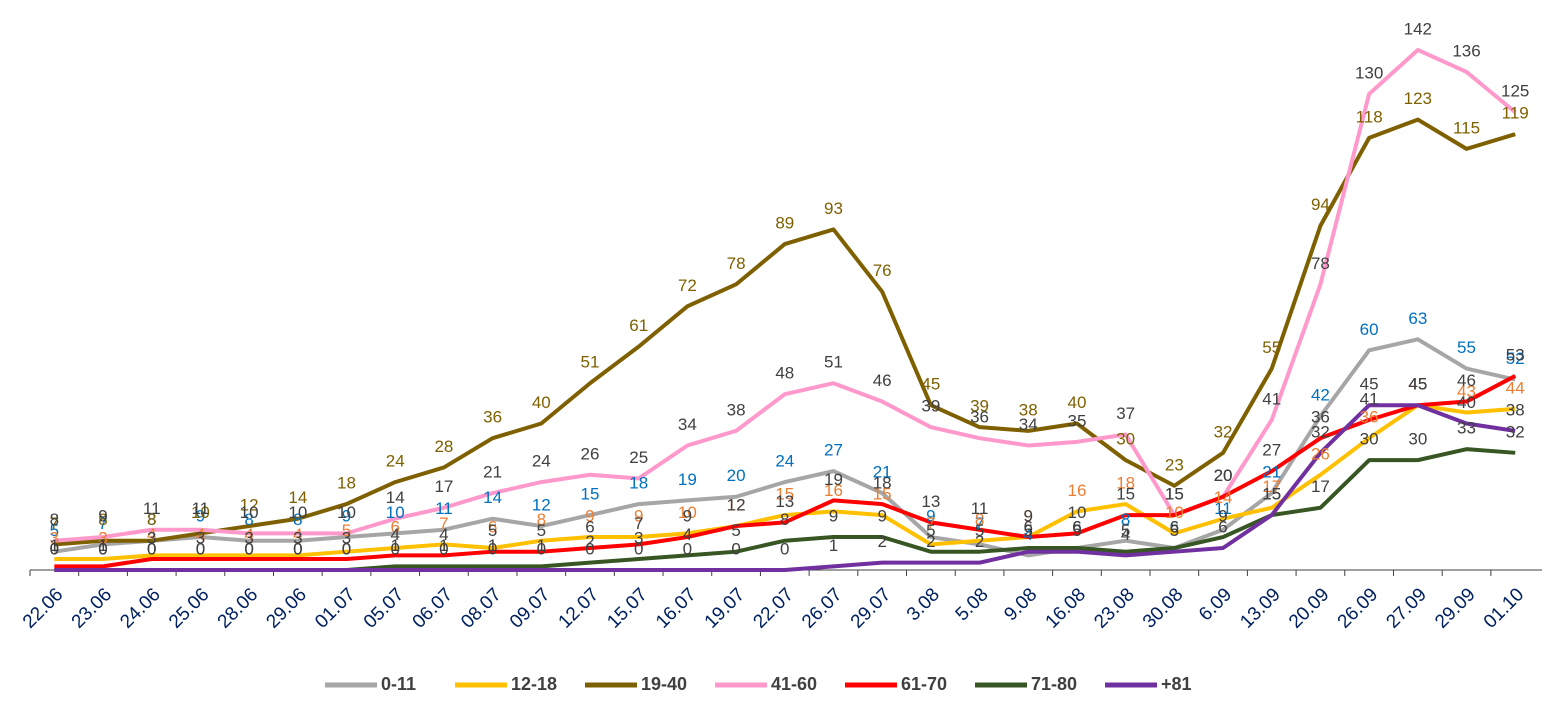 The height and width of the screenshot is (702, 1550). What do you see at coordinates (1417, 384) in the screenshot?
I see `data-label: 45` at bounding box center [1417, 384].